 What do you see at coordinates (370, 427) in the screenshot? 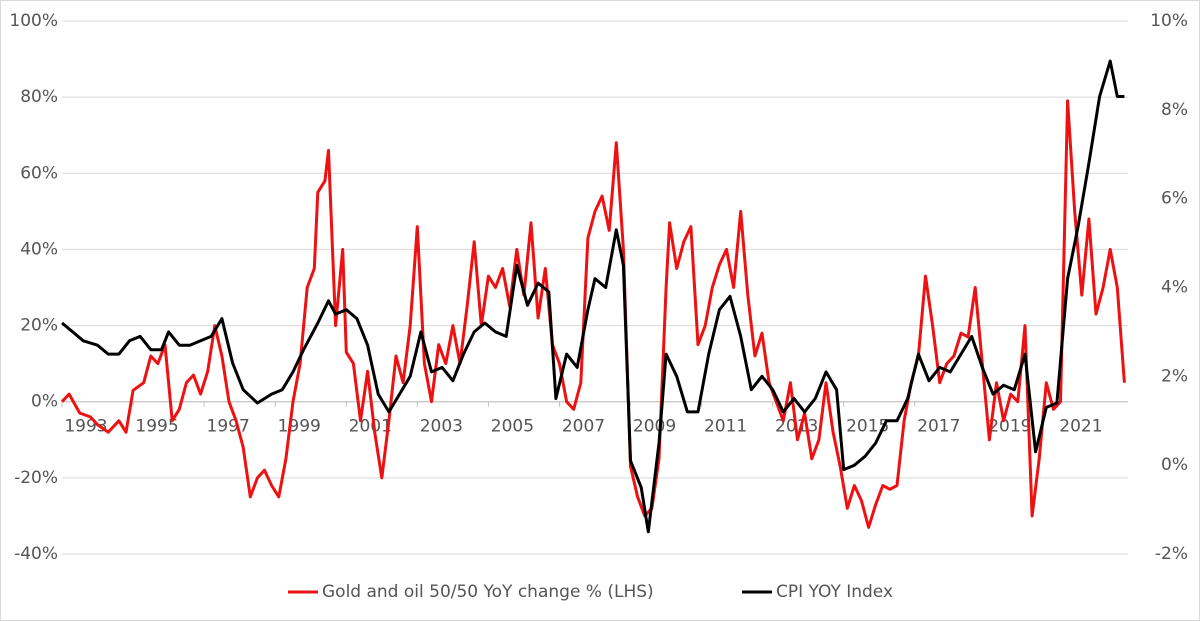
I see `x-tick-label: 2001` at bounding box center [370, 427].